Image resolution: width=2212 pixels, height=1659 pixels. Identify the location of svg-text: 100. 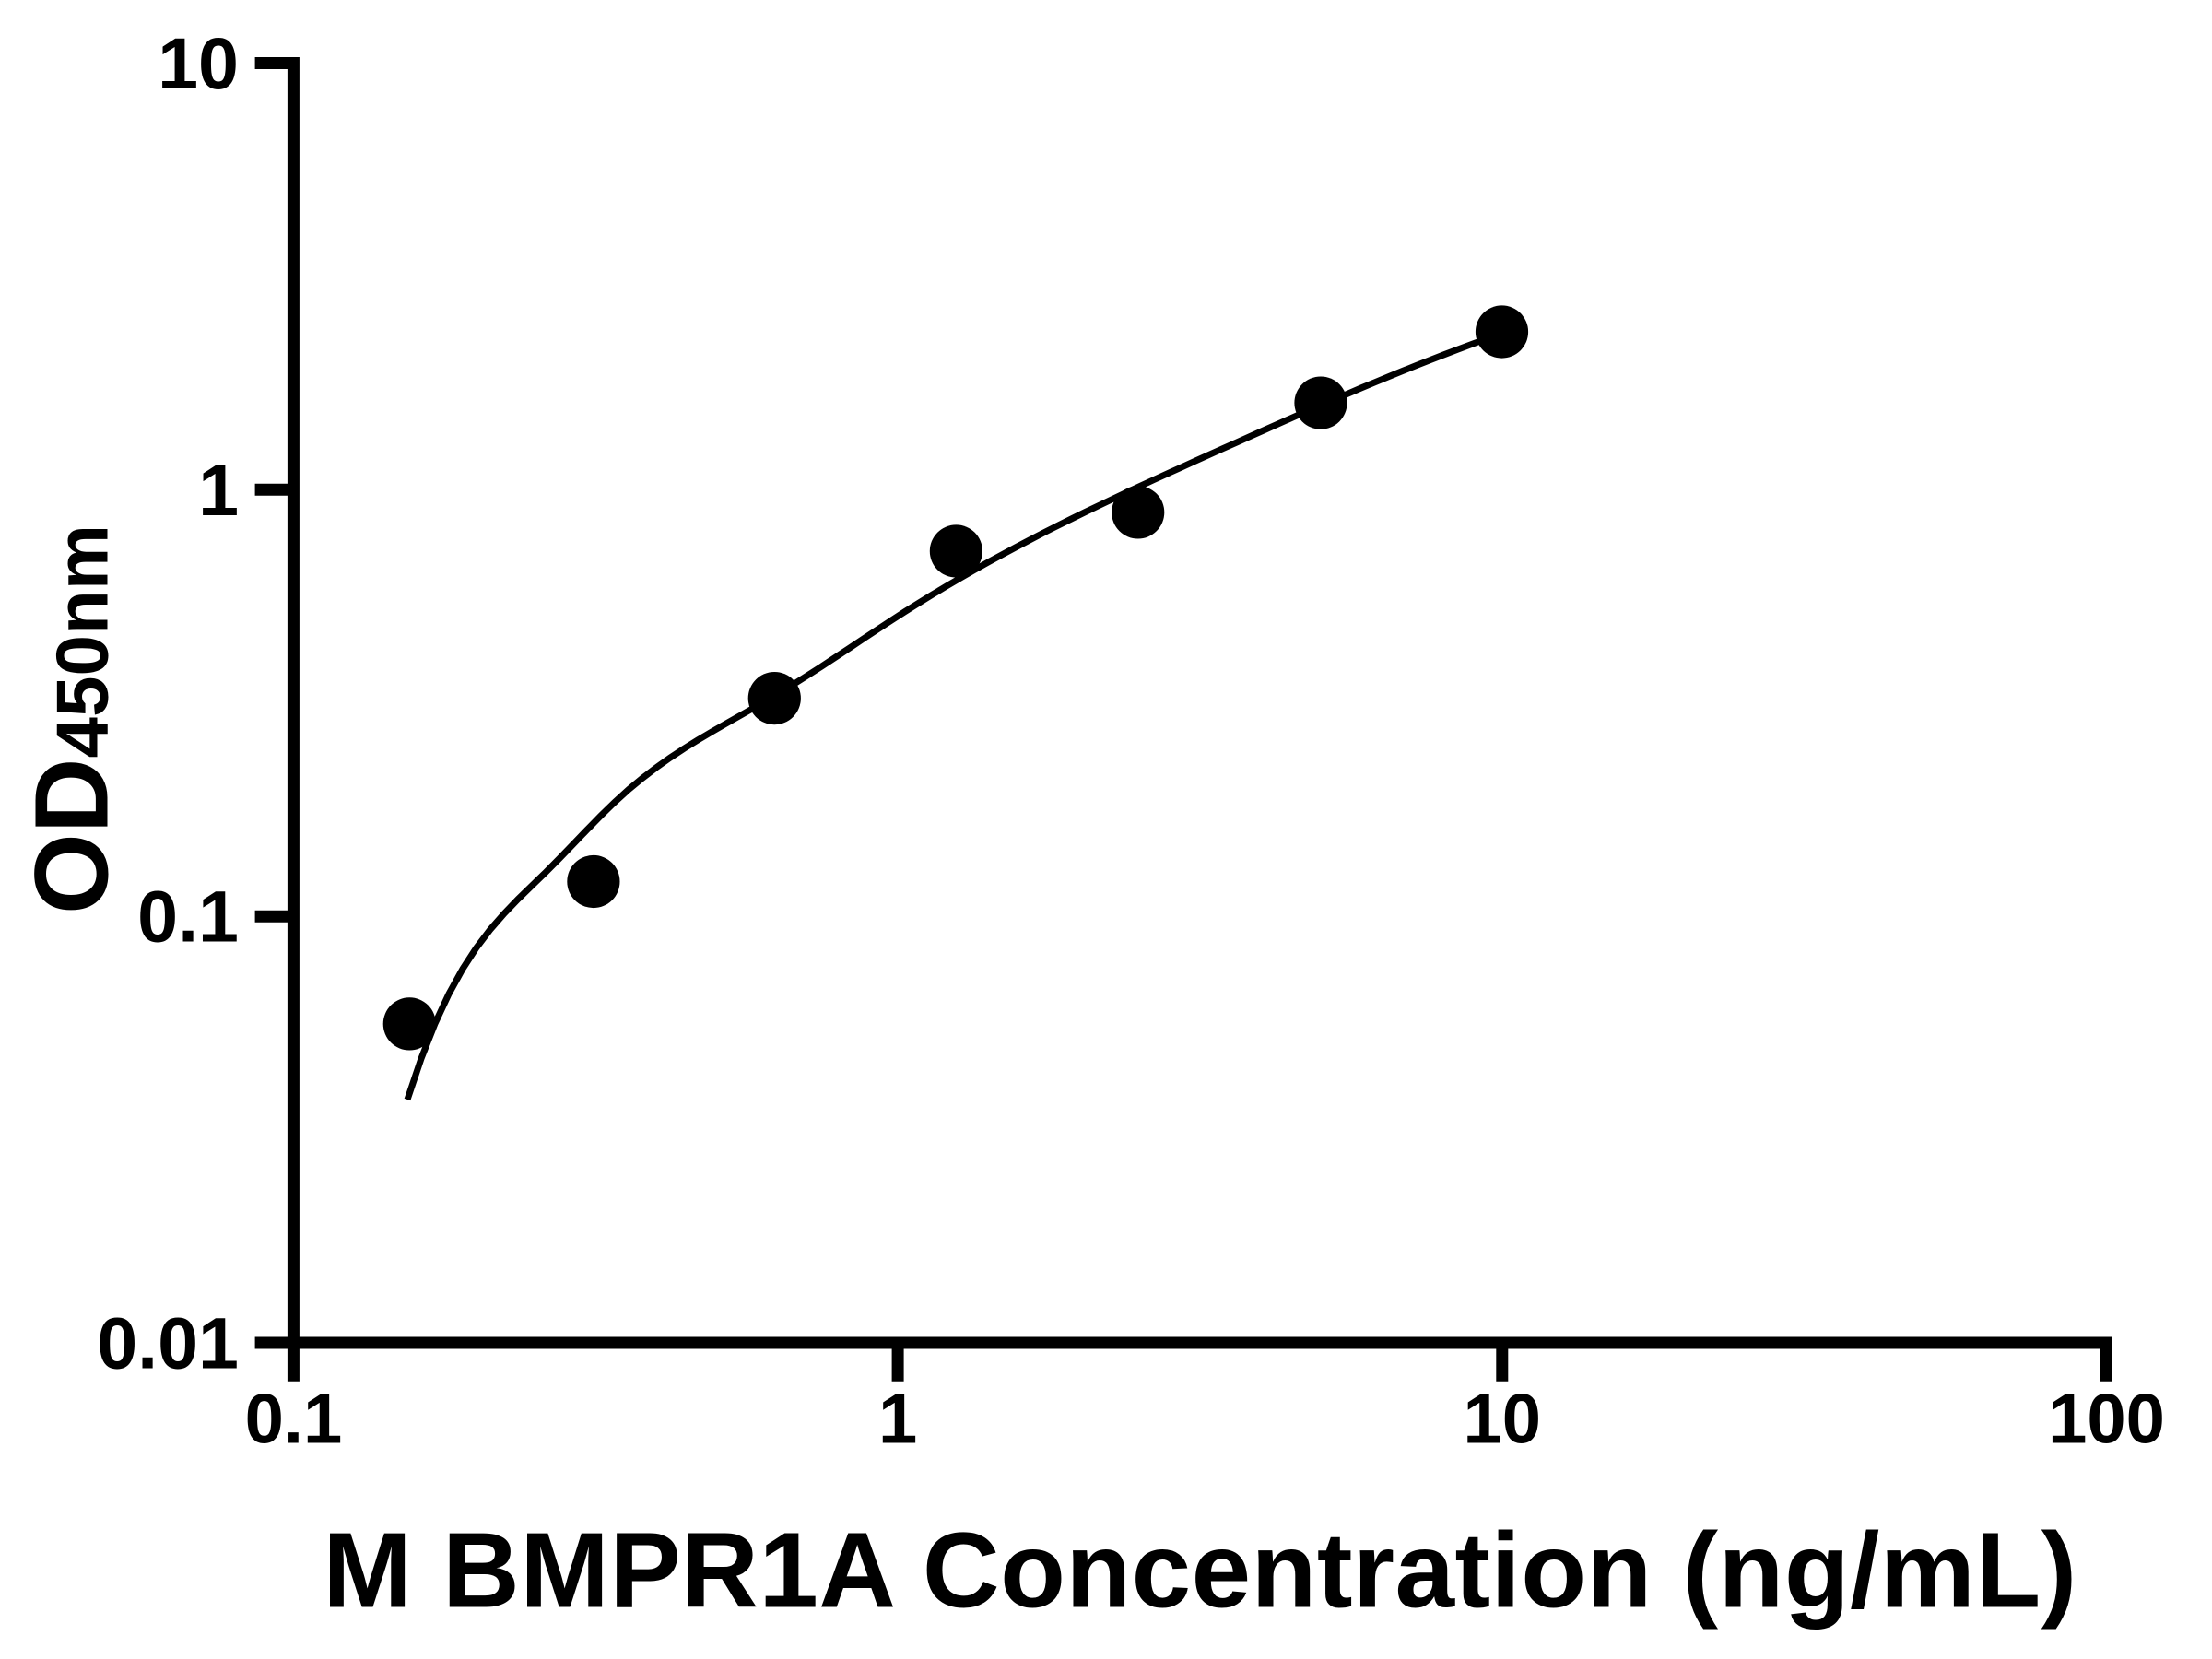
(2106, 1420).